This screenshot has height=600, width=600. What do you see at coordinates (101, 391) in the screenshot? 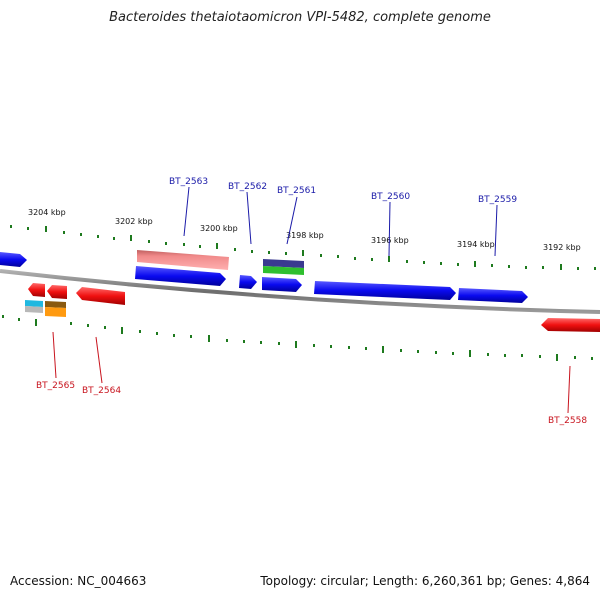
I see `gene-label-bt2564: BT_2564` at bounding box center [101, 391].